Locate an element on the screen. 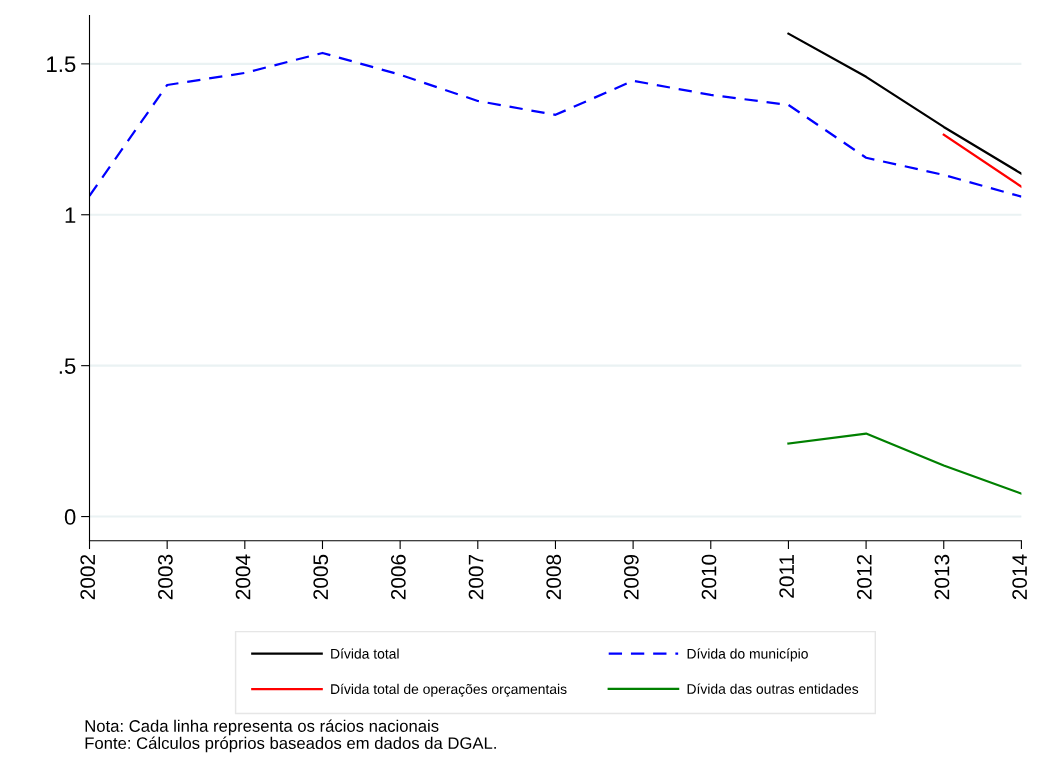  x-tick-label: 2005 is located at coordinates (321, 577).